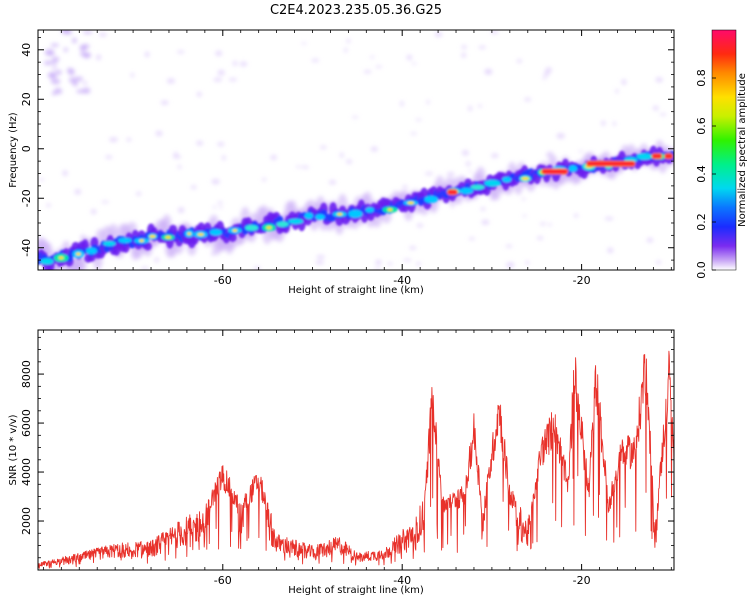 The height and width of the screenshot is (600, 750). Describe the element at coordinates (26, 521) in the screenshot. I see `y-tick-label: 2000` at that location.